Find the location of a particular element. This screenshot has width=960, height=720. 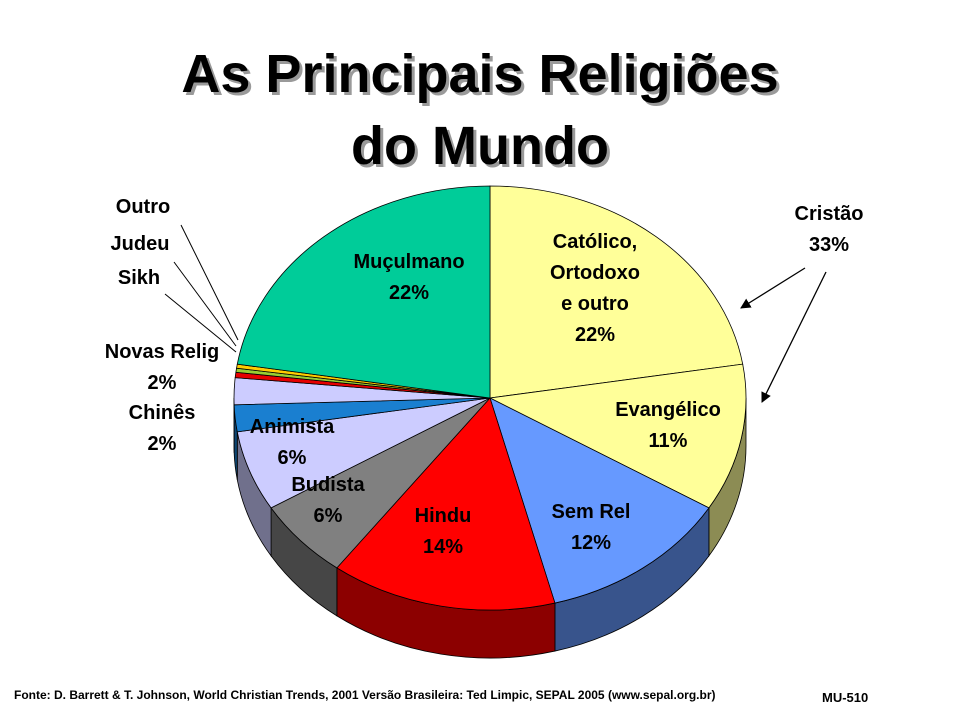

slice-value-1: 11% is located at coordinates (668, 441).